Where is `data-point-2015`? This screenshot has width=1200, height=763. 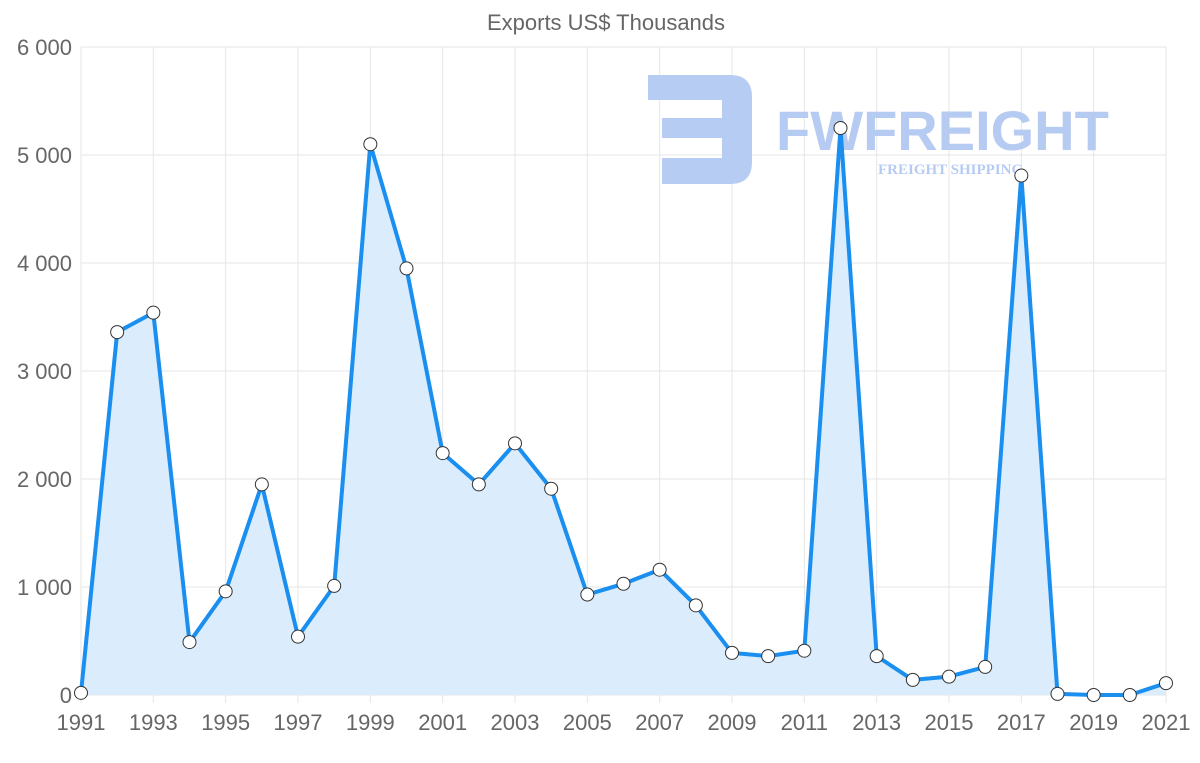
data-point-2015 is located at coordinates (949, 676).